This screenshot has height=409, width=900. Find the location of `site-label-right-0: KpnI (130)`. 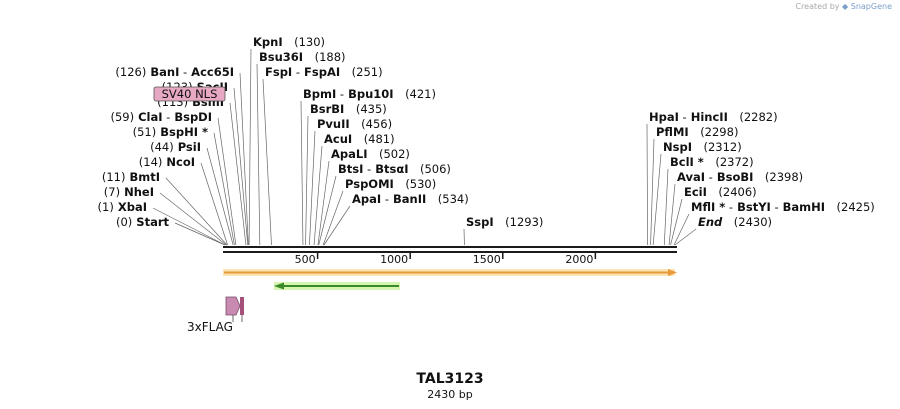

site-label-right-0: KpnI (130) is located at coordinates (289, 42).